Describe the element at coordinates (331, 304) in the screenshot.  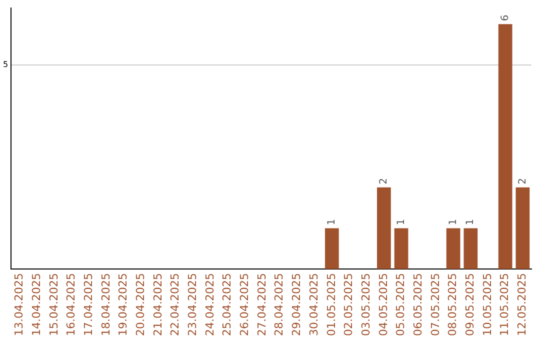
I see `x-tick-label: 01.05.2025` at that location.